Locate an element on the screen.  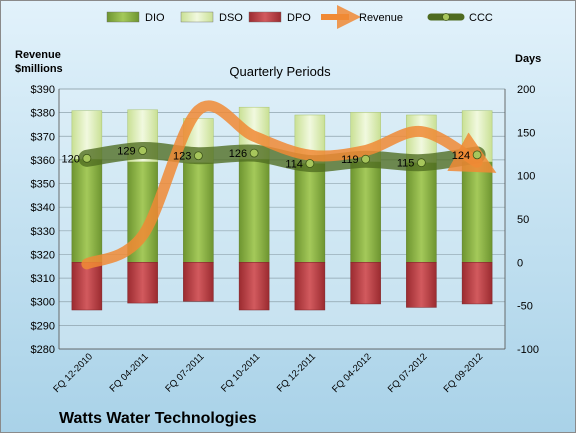
legend-label-dso: DSO is located at coordinates (231, 18).